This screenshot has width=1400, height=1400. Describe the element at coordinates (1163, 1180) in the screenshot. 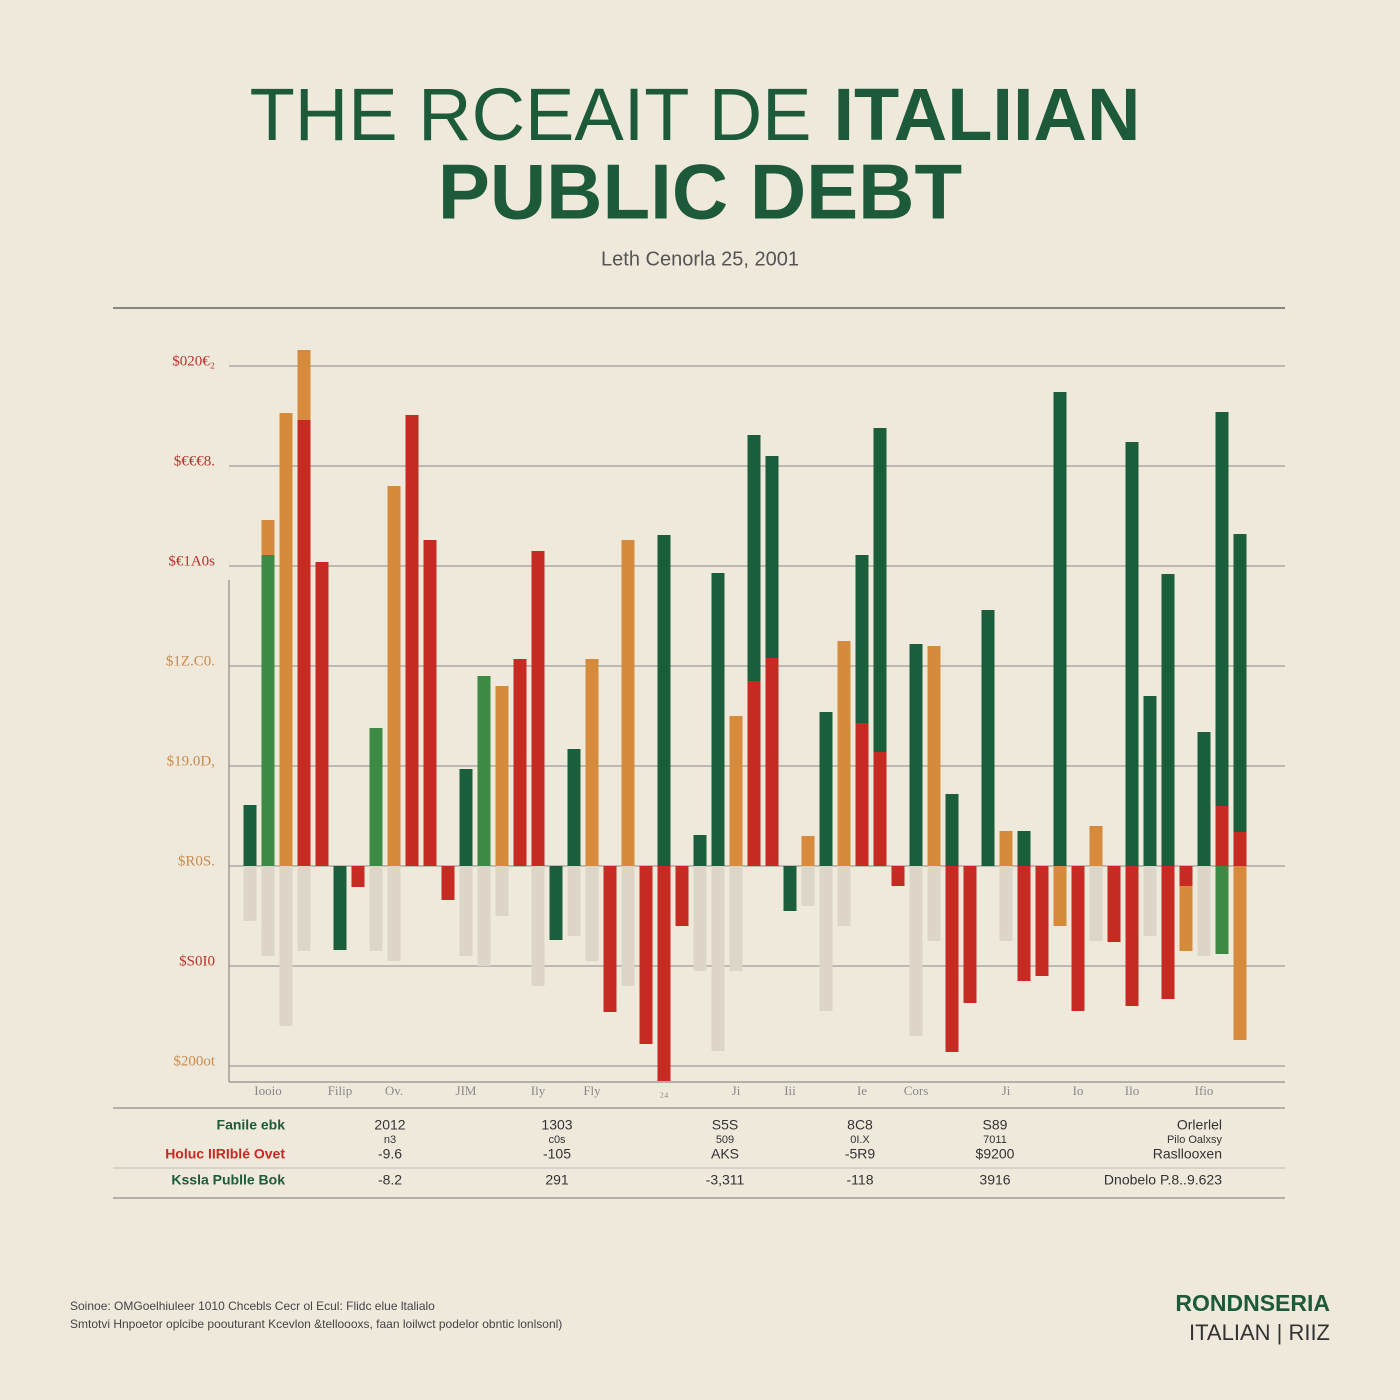

I see `table-cell: Dnobelo P.8..9.623` at that location.